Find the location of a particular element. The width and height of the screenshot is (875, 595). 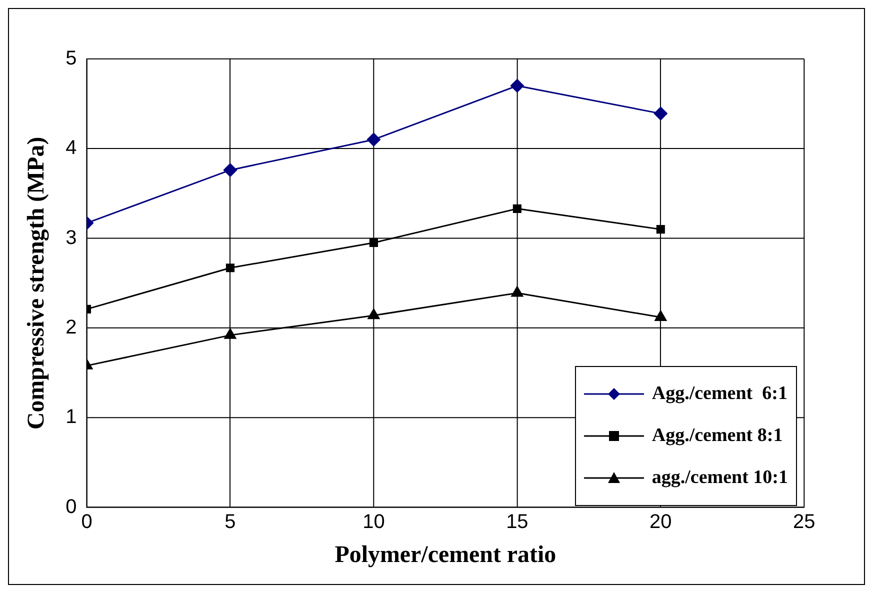

legend-label: Agg./cement 8:1 is located at coordinates (717, 436).